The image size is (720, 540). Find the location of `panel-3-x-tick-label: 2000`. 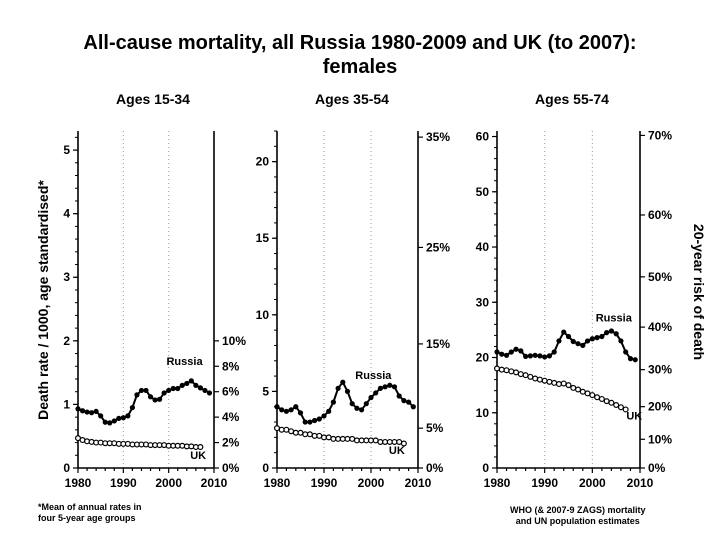

panel-3-x-tick-label: 2000 is located at coordinates (592, 483).